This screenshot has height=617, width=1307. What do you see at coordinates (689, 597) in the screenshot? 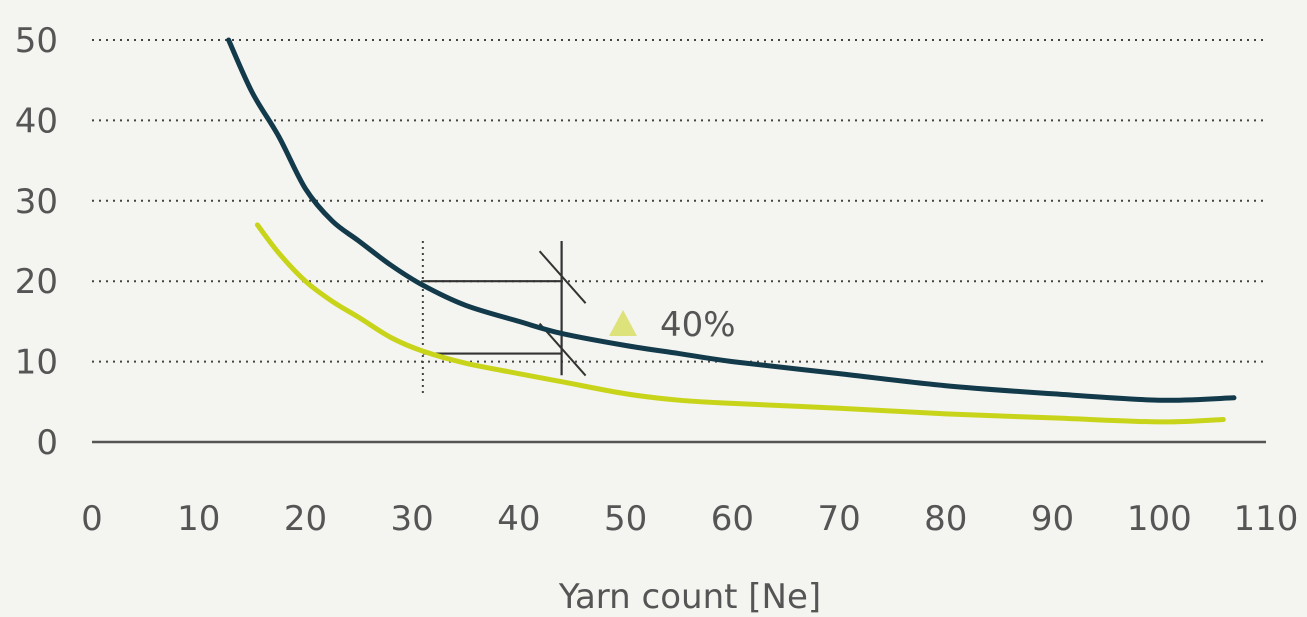
I see `x-axis-title: Yarn count [Ne]` at bounding box center [689, 597].